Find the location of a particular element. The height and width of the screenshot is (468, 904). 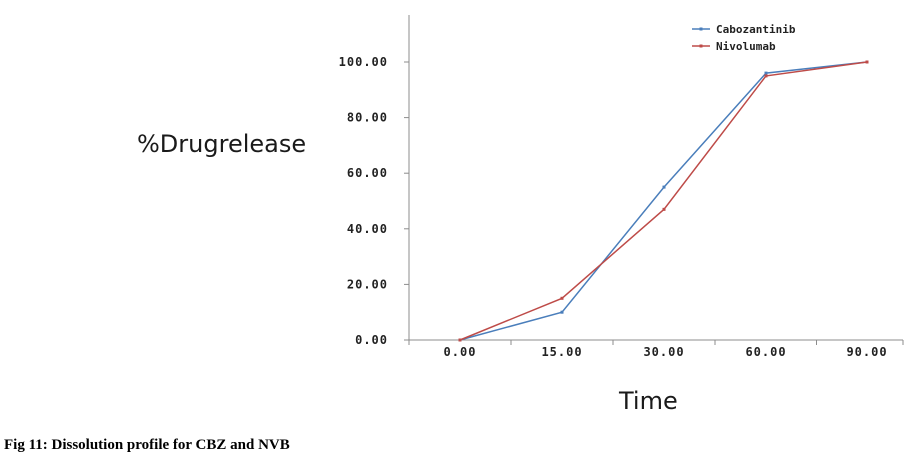

legend-marker-cabozantinib is located at coordinates (701, 29).